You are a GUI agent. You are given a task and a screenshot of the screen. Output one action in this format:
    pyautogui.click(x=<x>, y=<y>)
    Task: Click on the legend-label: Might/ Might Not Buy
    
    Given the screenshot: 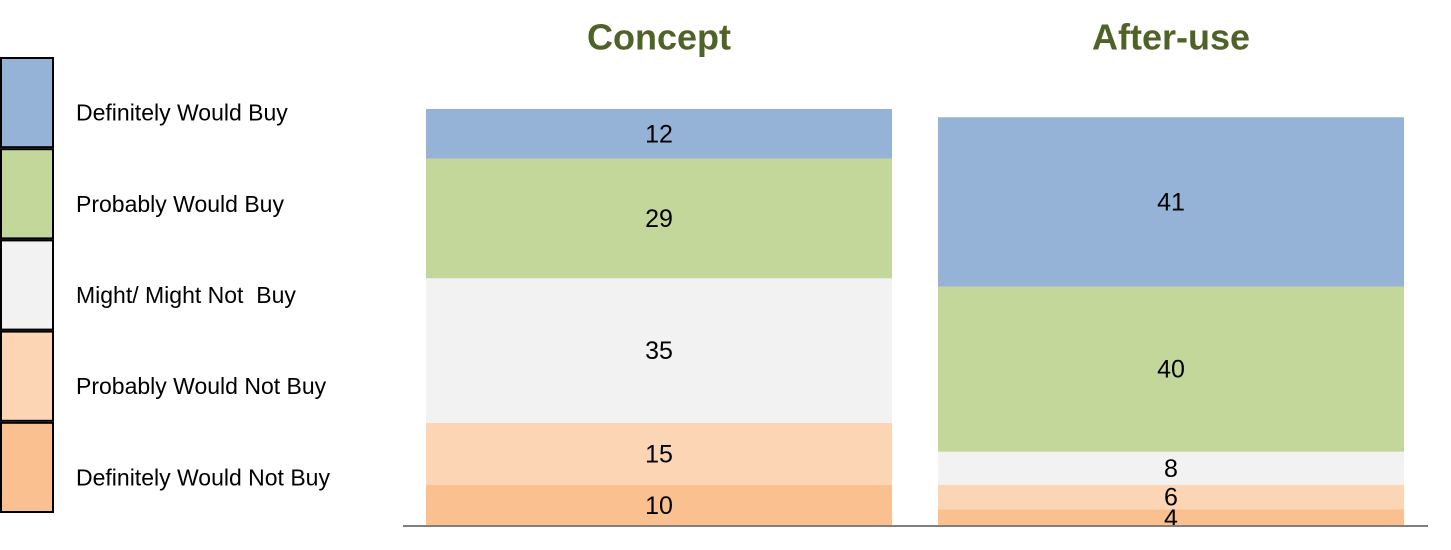 What is the action you would take?
    pyautogui.click(x=186, y=295)
    